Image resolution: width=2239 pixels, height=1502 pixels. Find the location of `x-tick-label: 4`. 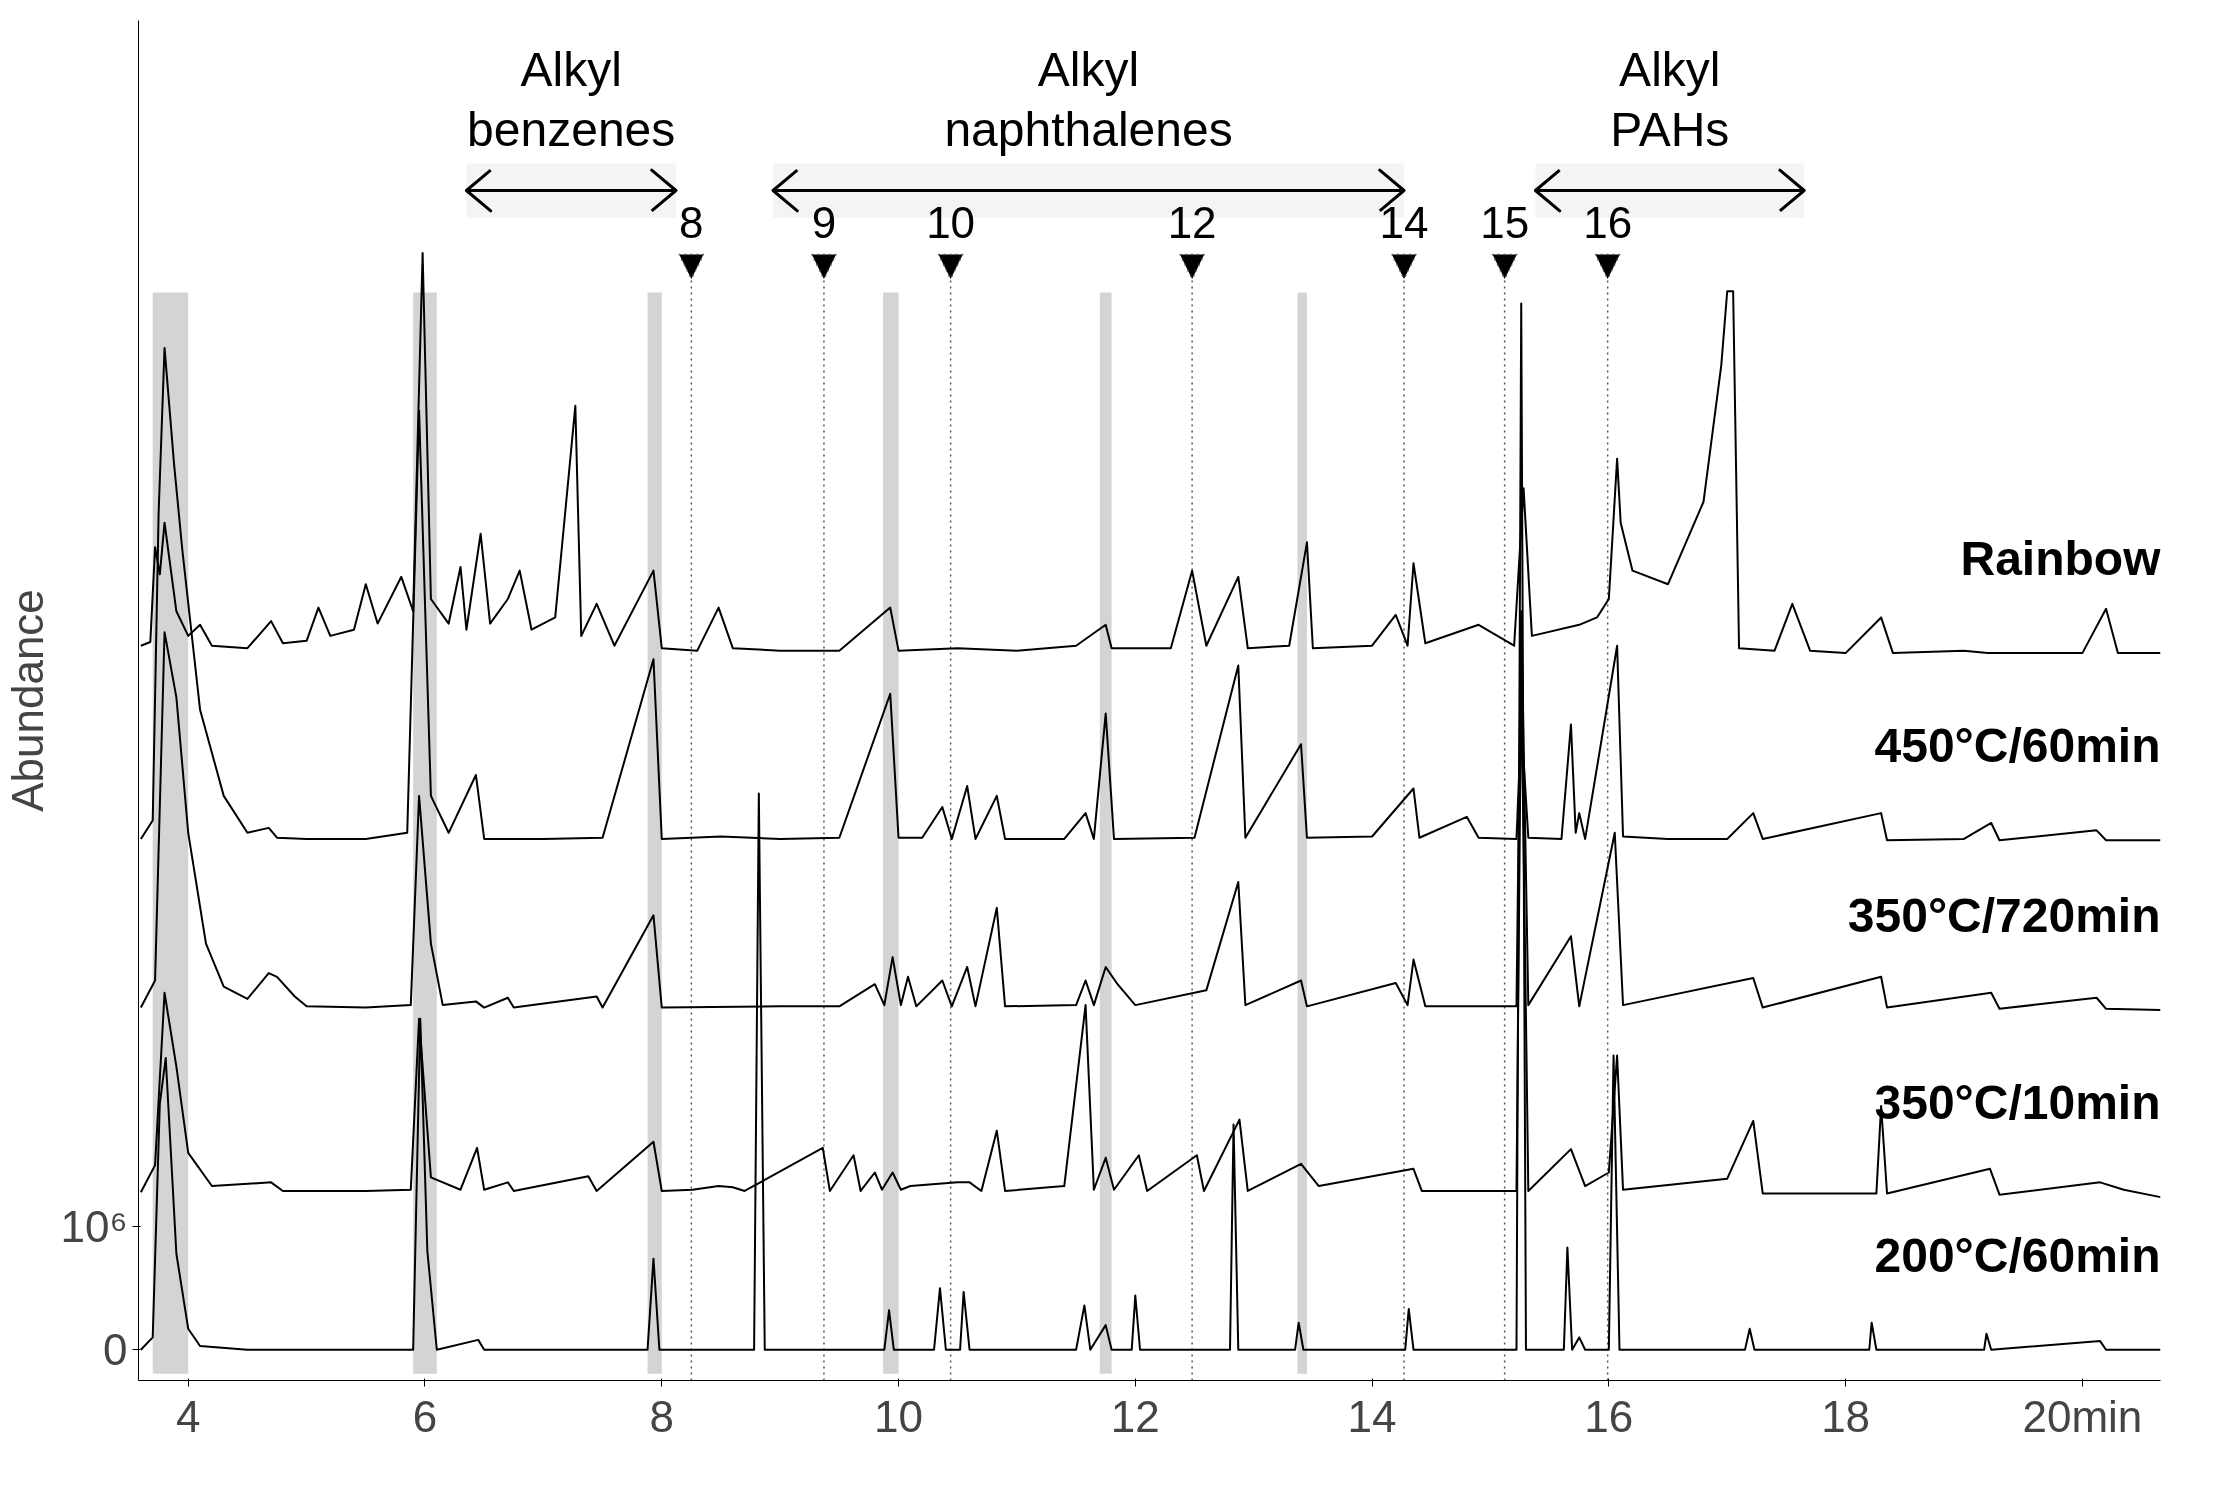

x-tick-label: 4 is located at coordinates (188, 1416).